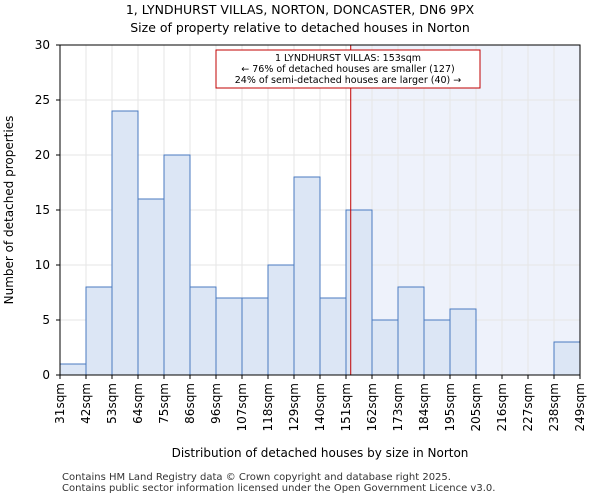 The height and width of the screenshot is (500, 600). What do you see at coordinates (42, 265) in the screenshot?
I see `y-tick-label: 10` at bounding box center [42, 265].